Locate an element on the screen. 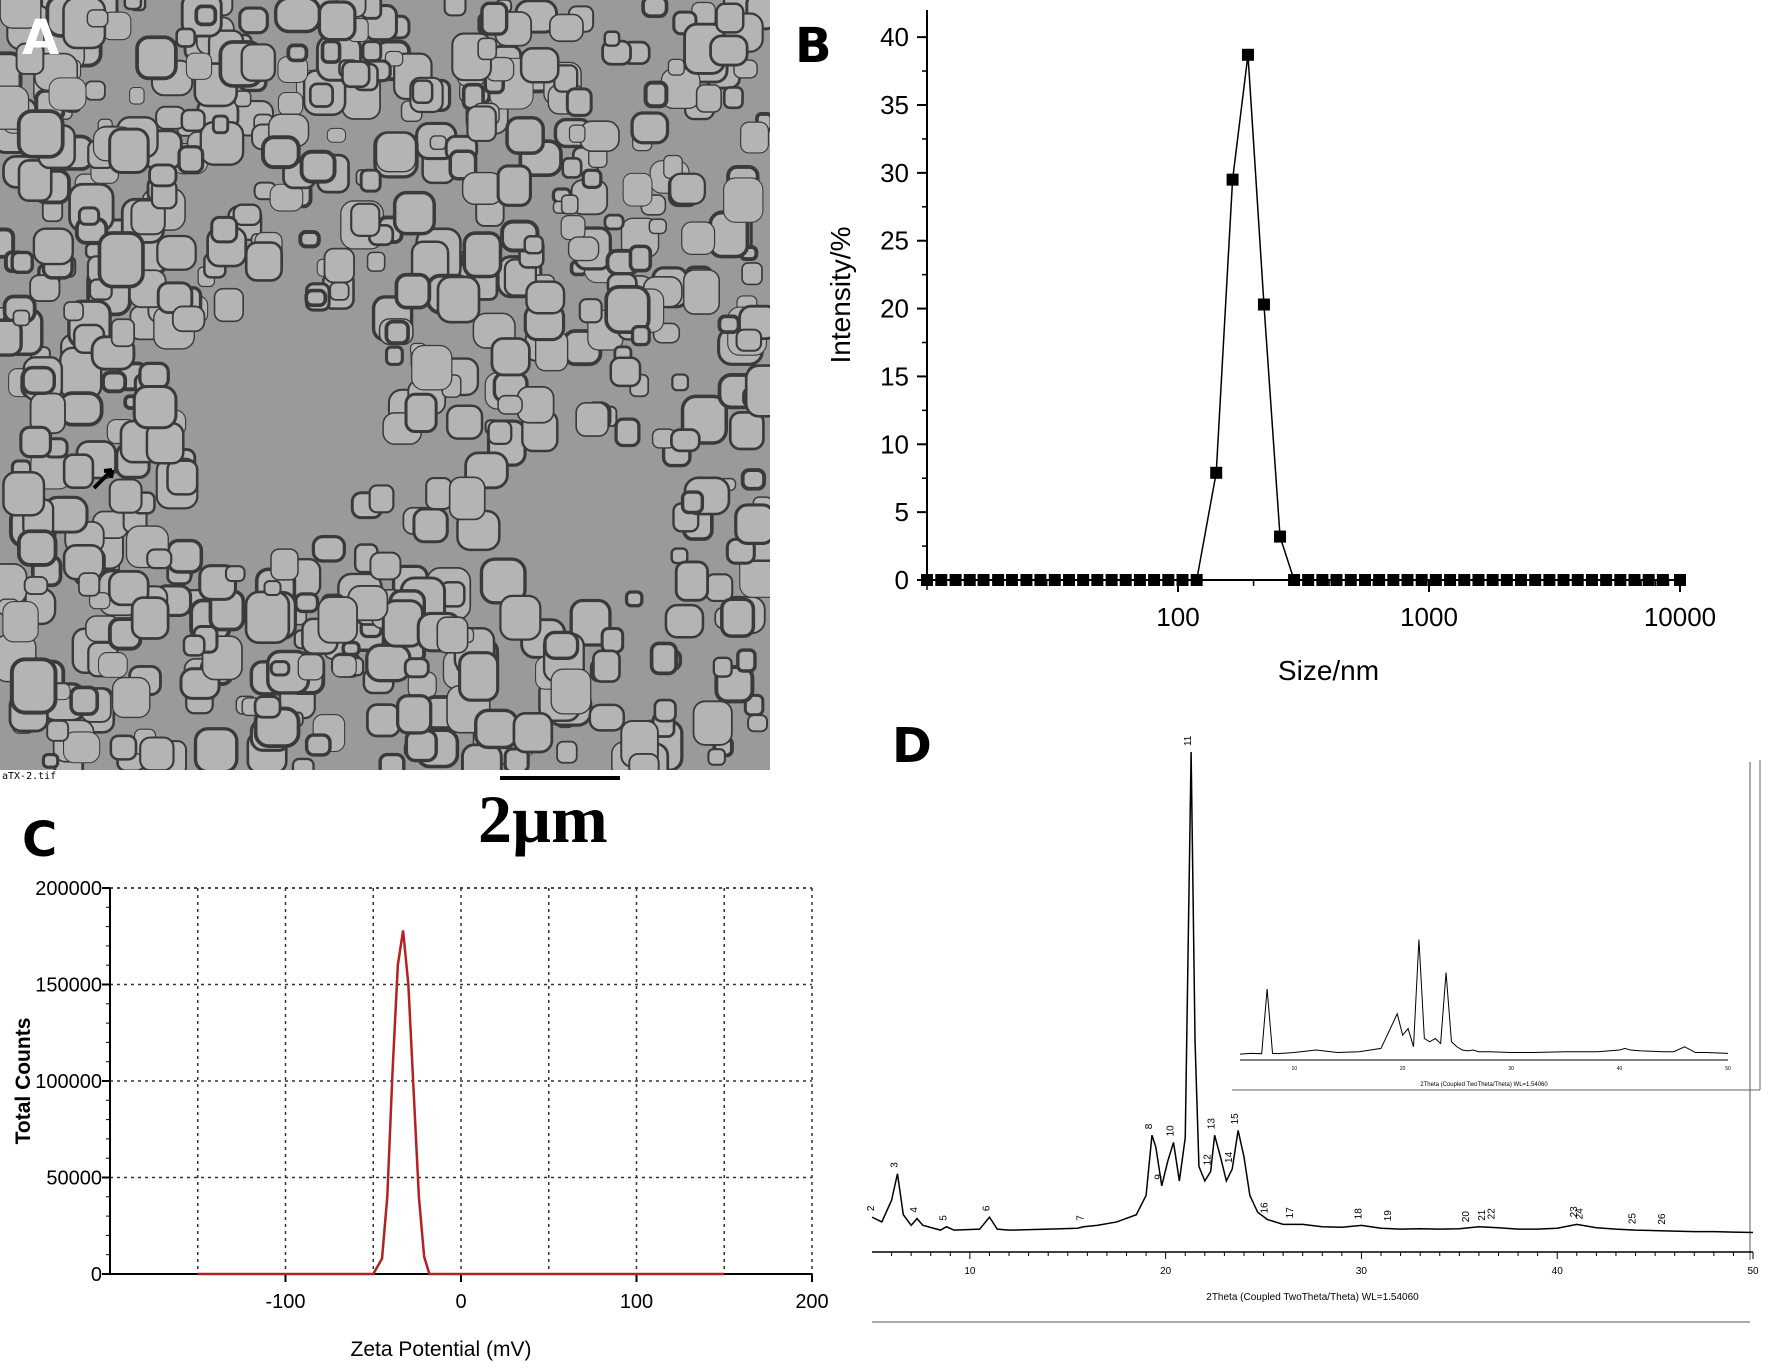 This screenshot has height=1372, width=1772. peak-label: 7 is located at coordinates (1080, 1218).